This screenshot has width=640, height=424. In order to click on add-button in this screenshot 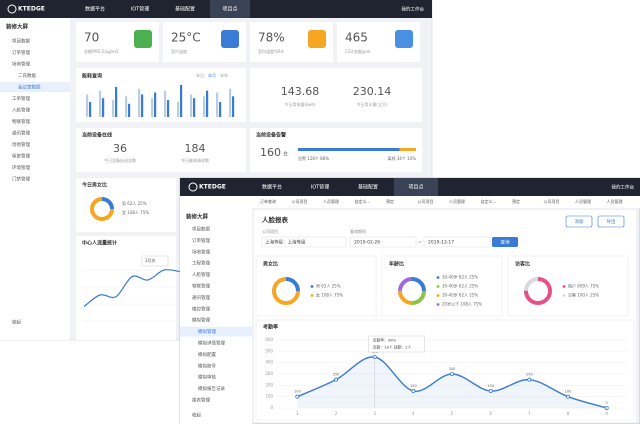, I will do `click(579, 221)`.